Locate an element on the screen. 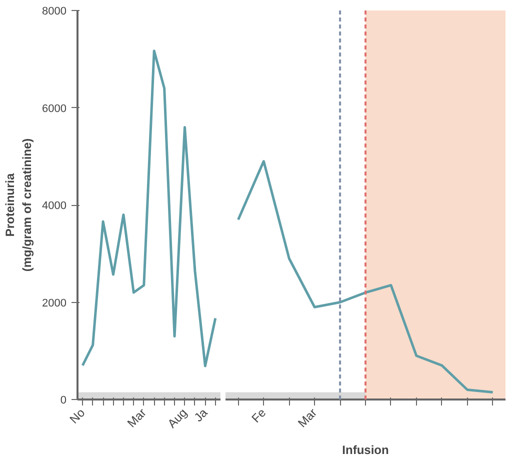  x-axis-title: Infusion is located at coordinates (365, 450).